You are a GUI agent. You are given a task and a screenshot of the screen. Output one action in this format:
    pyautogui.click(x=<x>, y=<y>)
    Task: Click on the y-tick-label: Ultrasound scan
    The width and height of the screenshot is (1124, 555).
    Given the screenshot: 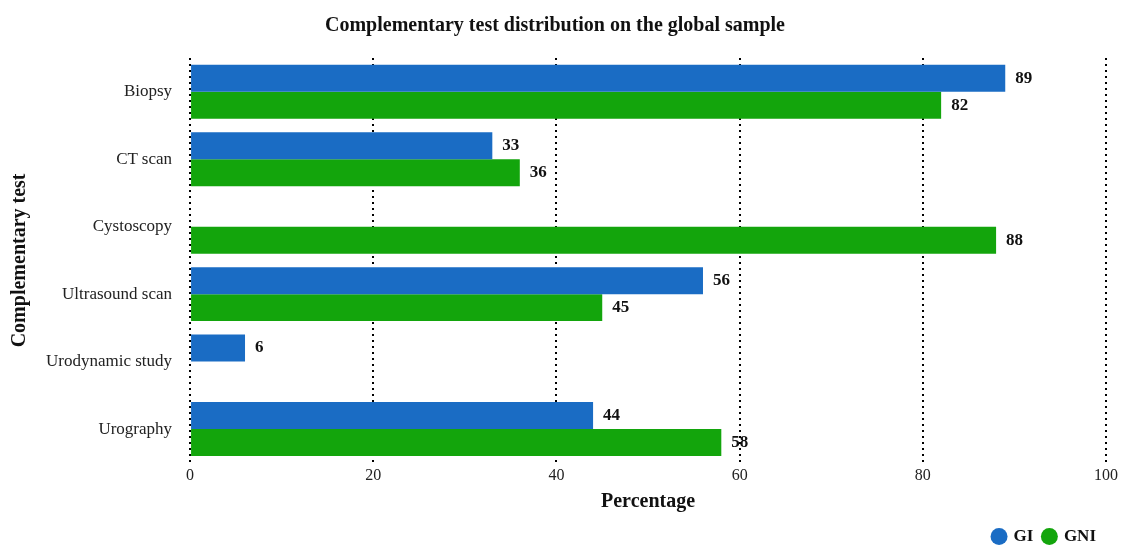 What is the action you would take?
    pyautogui.click(x=117, y=293)
    